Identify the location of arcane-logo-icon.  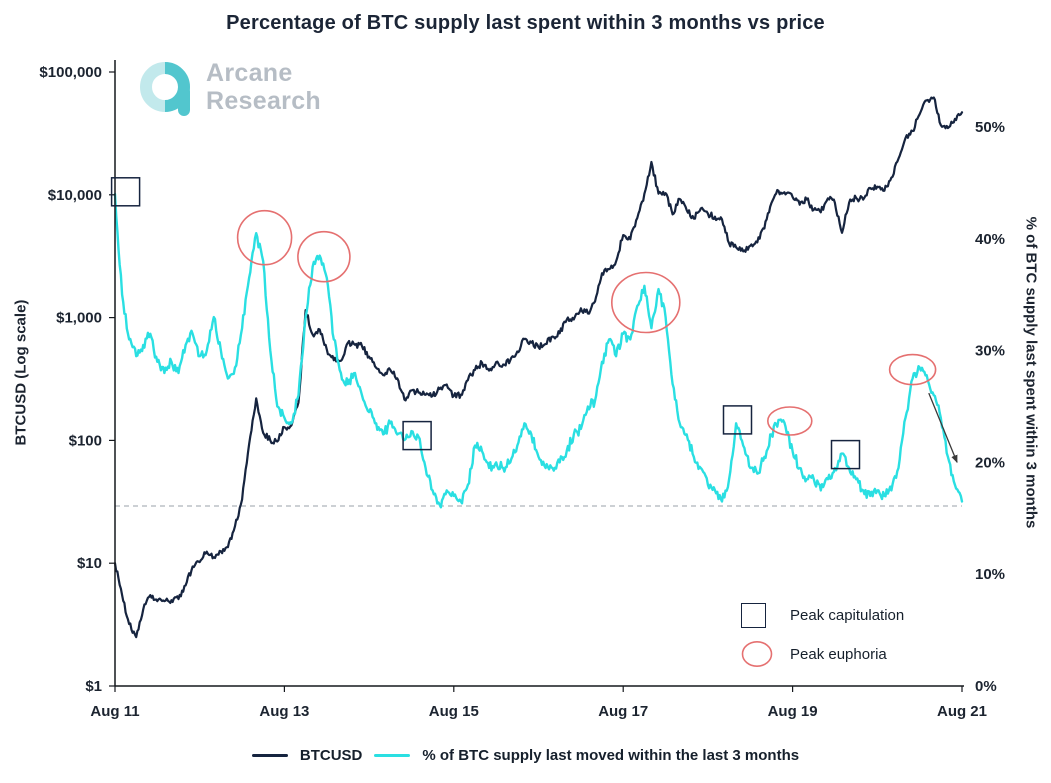
(165, 89).